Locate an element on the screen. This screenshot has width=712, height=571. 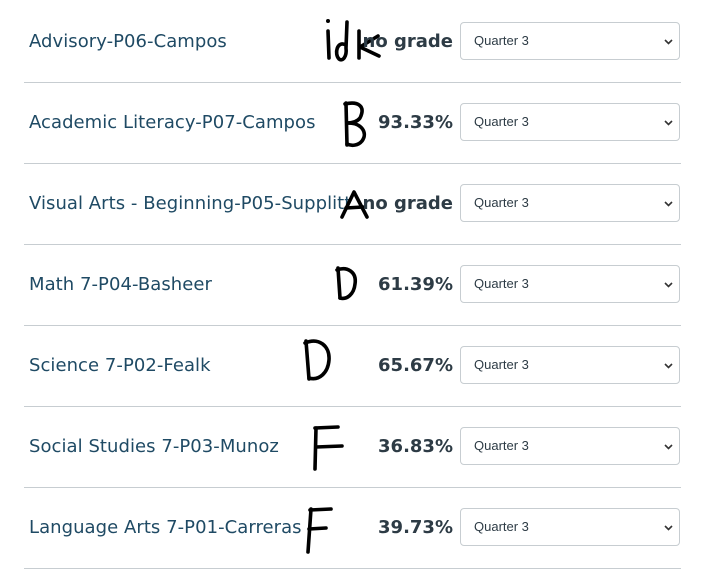
course-link: Visual Arts - Beginning-P05-Supplitt is located at coordinates (190, 203).